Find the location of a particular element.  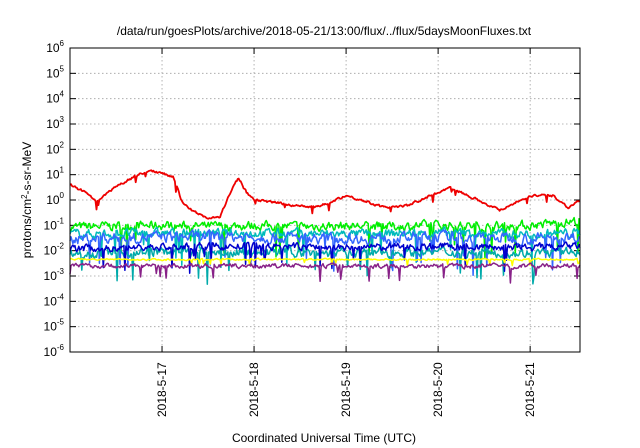

y-tick-label: 10⁶ is located at coordinates (55, 47).